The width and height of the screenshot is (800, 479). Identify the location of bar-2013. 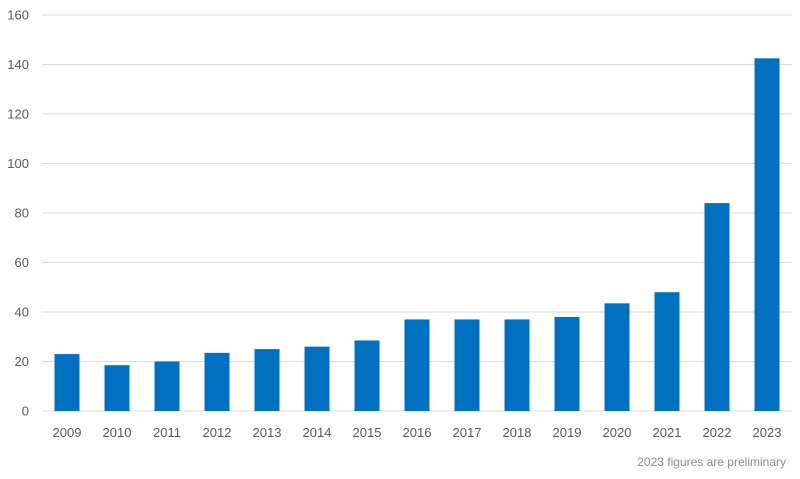
(267, 380).